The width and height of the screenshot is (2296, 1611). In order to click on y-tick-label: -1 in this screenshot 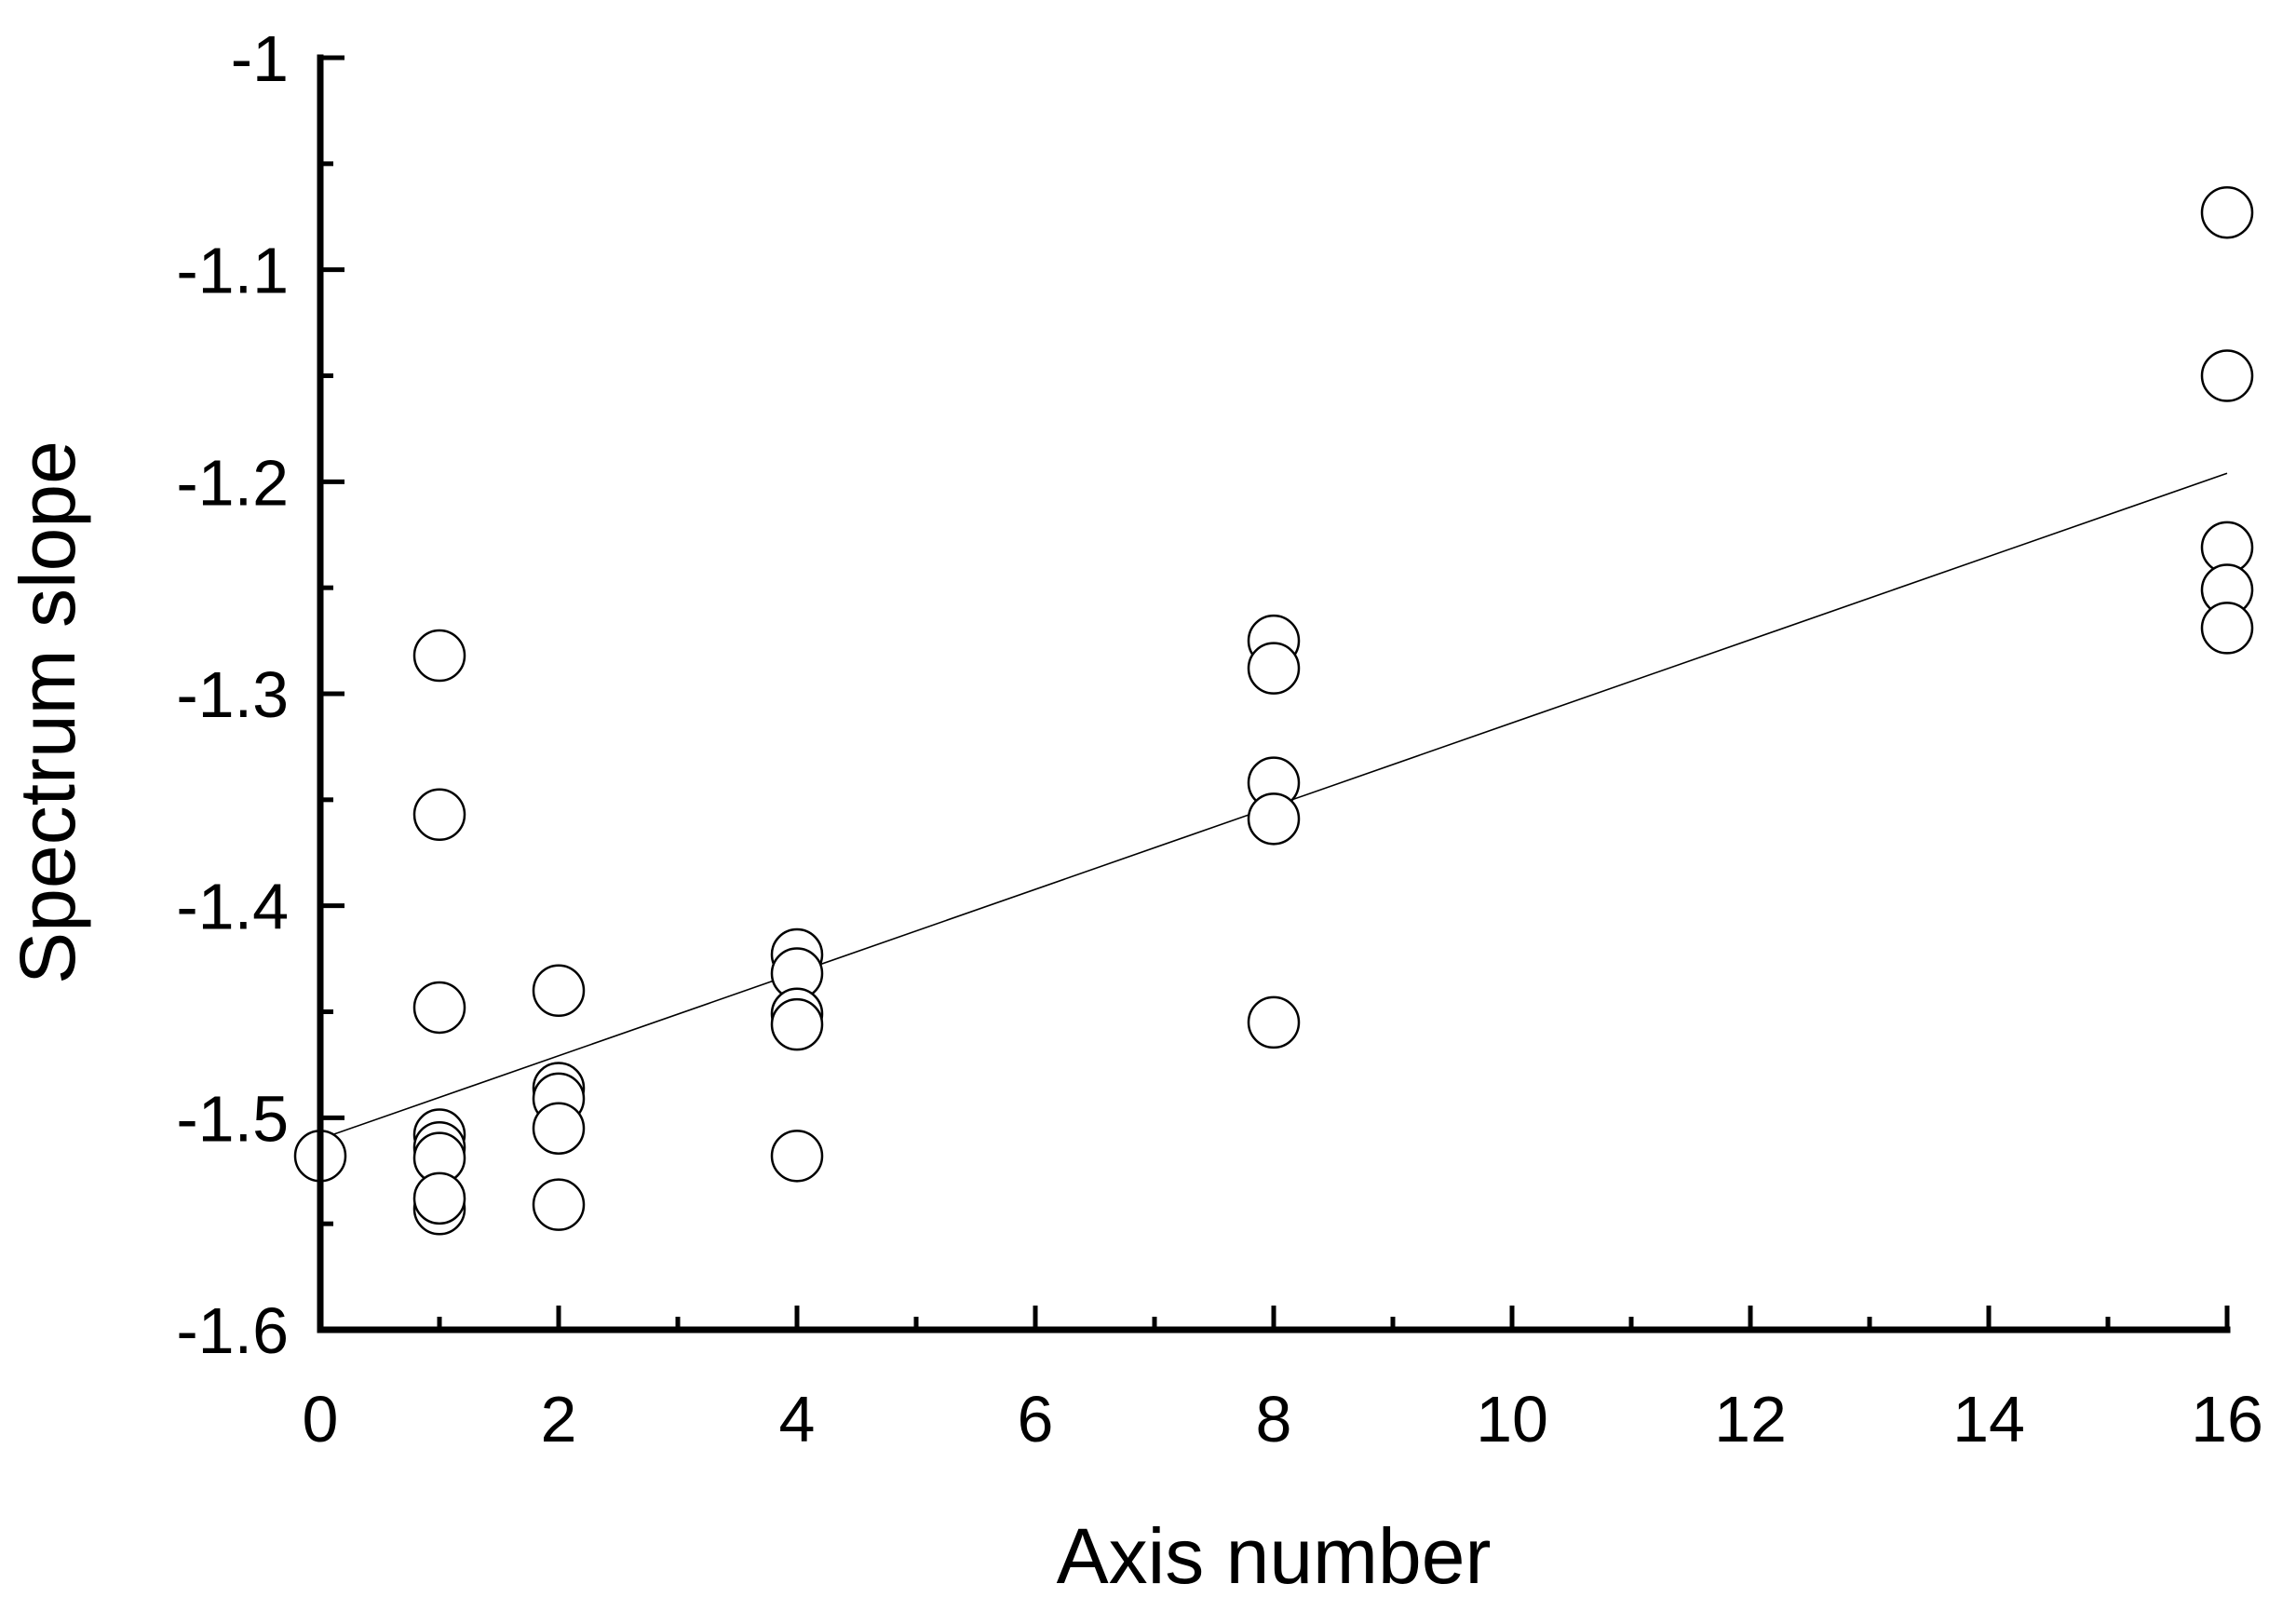, I will do `click(260, 58)`.